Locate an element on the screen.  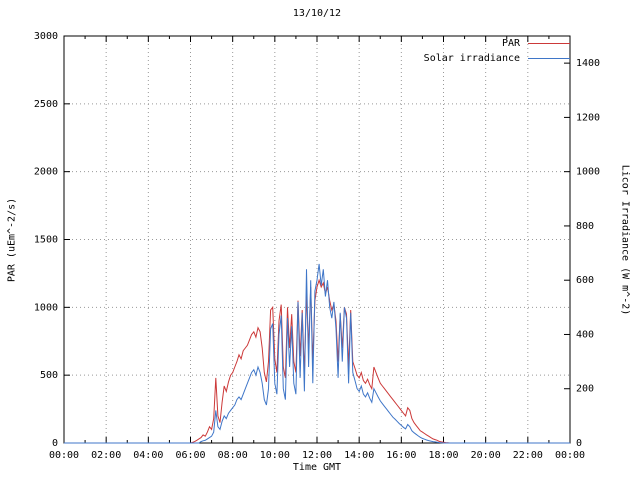
y-left-tick-label: 1000 is located at coordinates (46, 307).